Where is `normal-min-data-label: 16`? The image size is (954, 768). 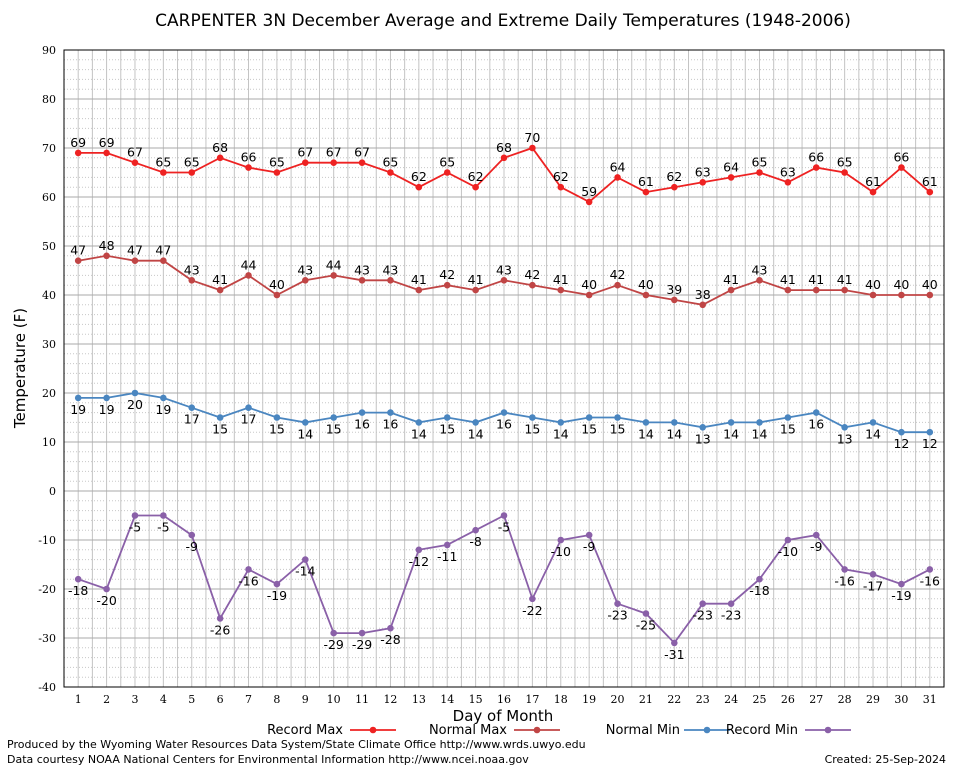
normal-min-data-label: 16 is located at coordinates (390, 424).